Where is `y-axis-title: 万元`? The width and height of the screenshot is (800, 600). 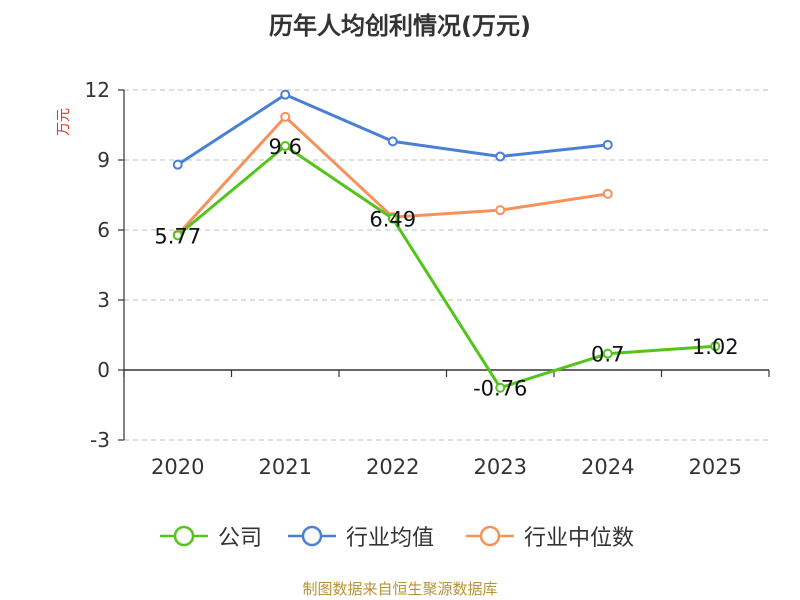 y-axis-title: 万元 is located at coordinates (64, 122).